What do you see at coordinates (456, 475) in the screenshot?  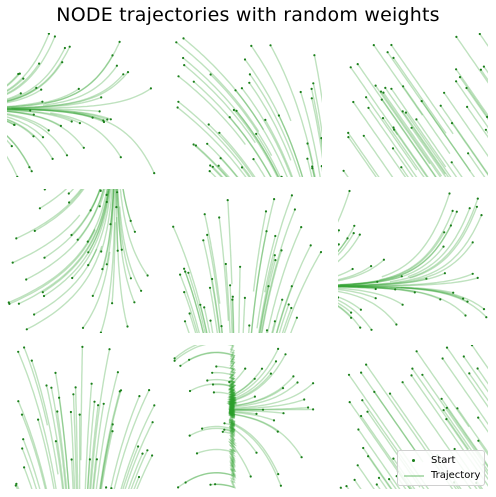 I see `legend-trajectory-label: Trajectory` at bounding box center [456, 475].